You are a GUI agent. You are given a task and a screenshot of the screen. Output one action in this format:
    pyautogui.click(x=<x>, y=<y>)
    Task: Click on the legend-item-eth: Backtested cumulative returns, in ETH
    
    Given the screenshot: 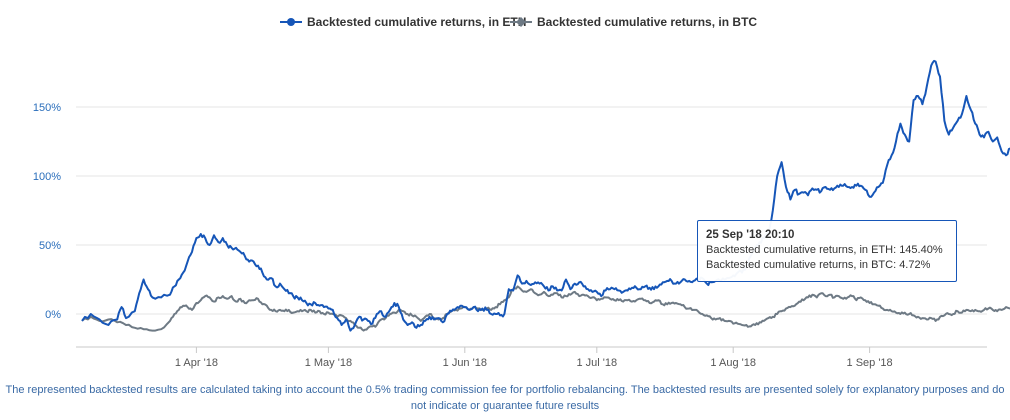 What is the action you would take?
    pyautogui.click(x=403, y=22)
    